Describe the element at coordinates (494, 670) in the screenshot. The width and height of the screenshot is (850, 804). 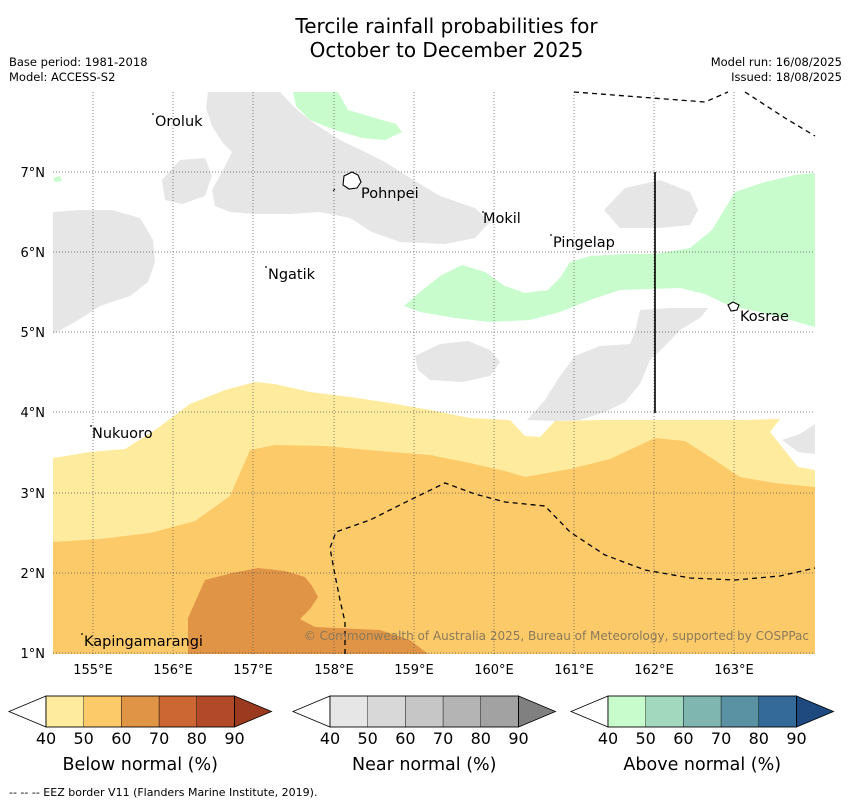
I see `lon-label-160e: 160°E` at that location.